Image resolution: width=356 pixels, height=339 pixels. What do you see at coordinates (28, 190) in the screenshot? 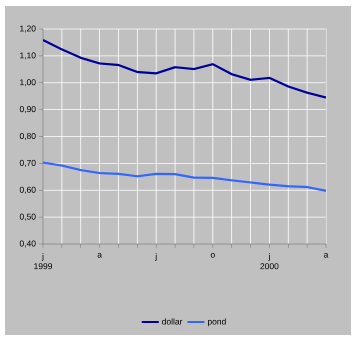
I see `y-tick-label: 0,60` at bounding box center [28, 190].